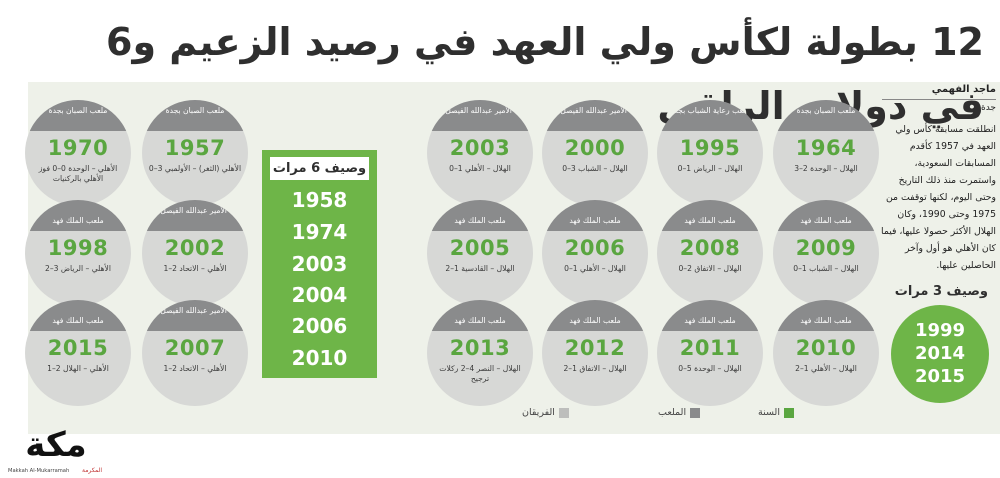 Image resolution: width=1000 pixels, height=478 pixels. I want to click on badge-hilal-2012: ملعب الملك فهد 2012 الهلال – الاتفاق 1–2, so click(595, 353).